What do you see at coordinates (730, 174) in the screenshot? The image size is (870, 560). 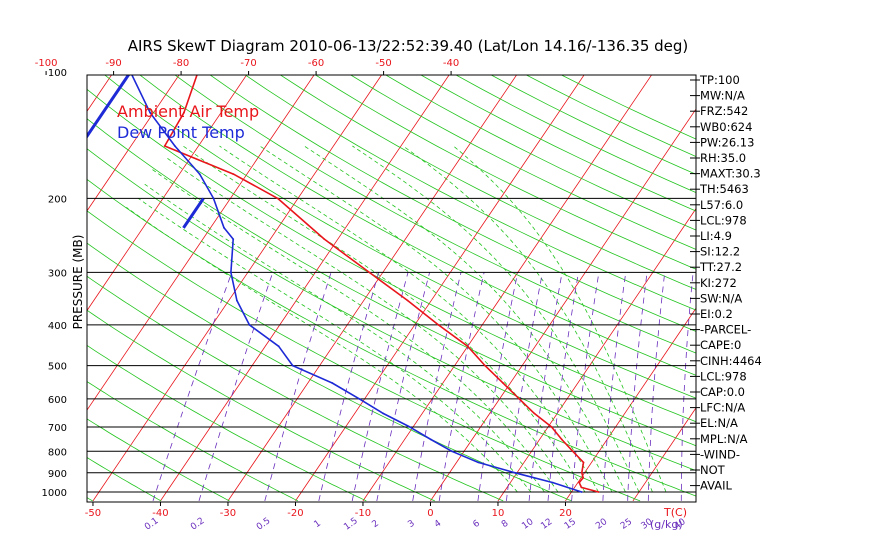 I see `index-label: MAXT:30.3` at bounding box center [730, 174].